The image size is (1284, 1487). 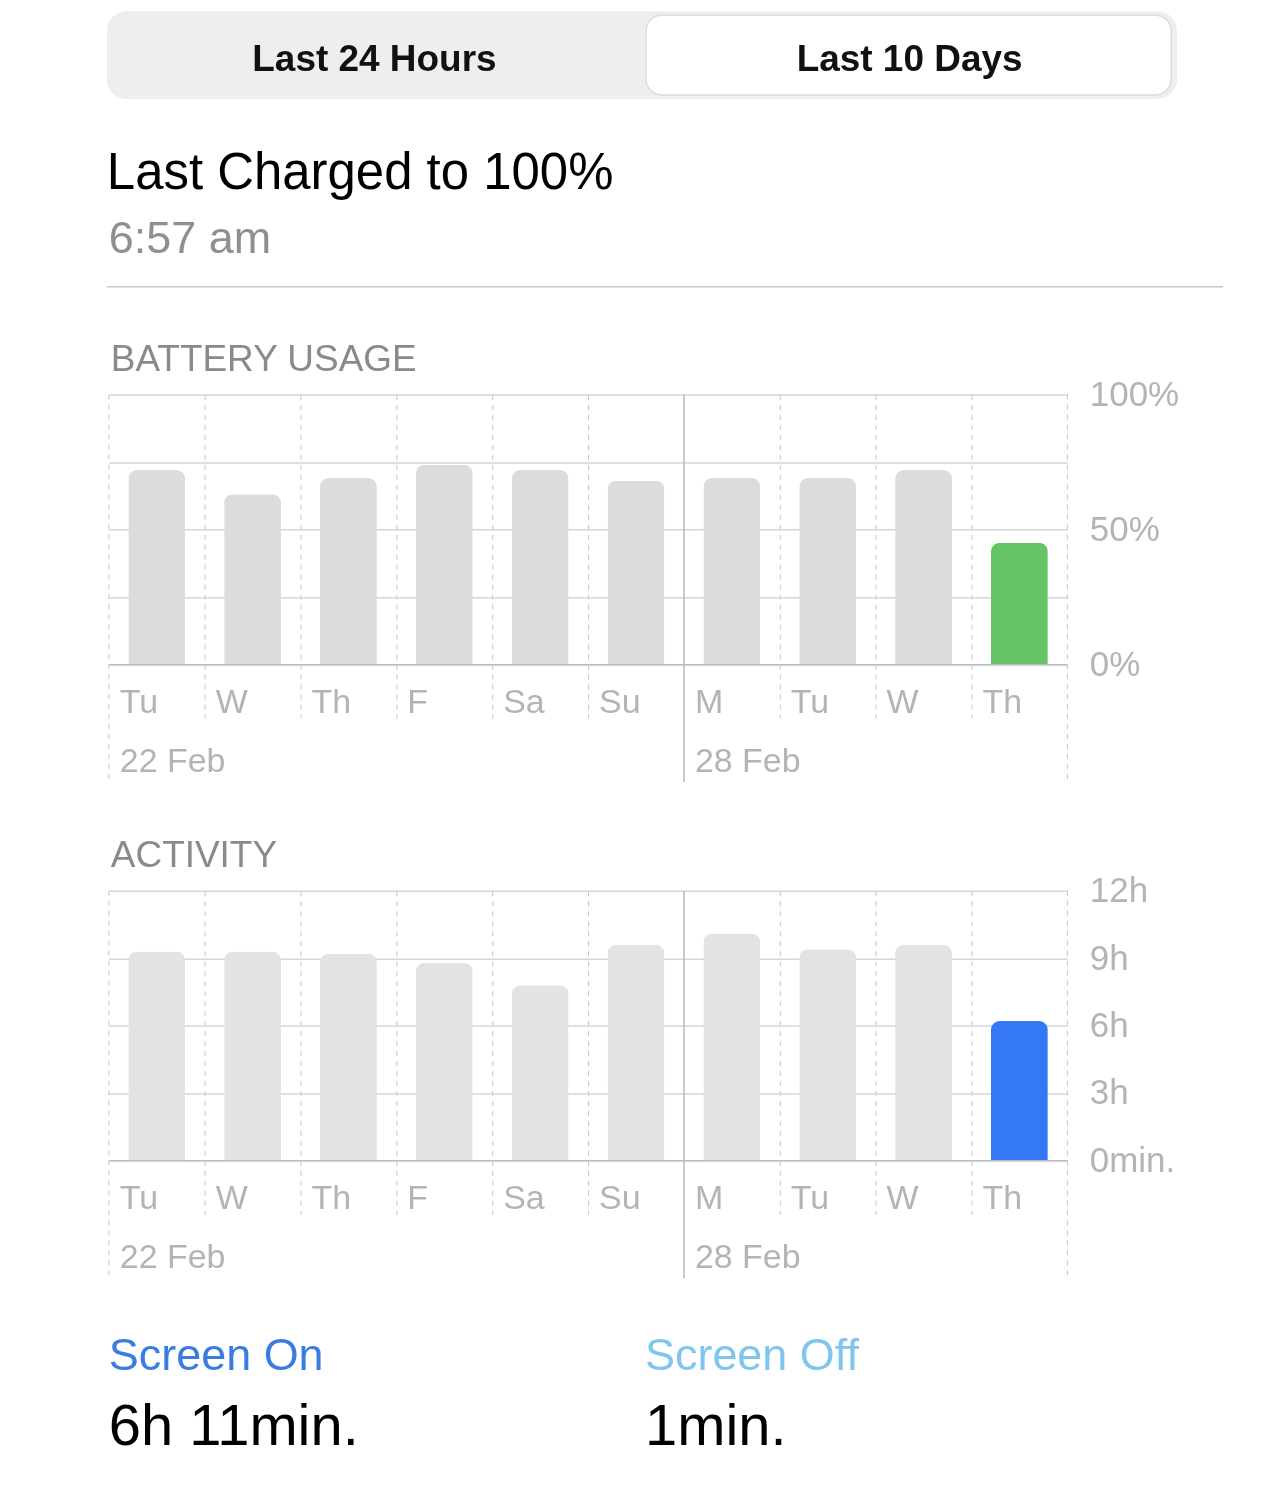 What do you see at coordinates (1132, 1159) in the screenshot?
I see `y-tick-label: 0min.` at bounding box center [1132, 1159].